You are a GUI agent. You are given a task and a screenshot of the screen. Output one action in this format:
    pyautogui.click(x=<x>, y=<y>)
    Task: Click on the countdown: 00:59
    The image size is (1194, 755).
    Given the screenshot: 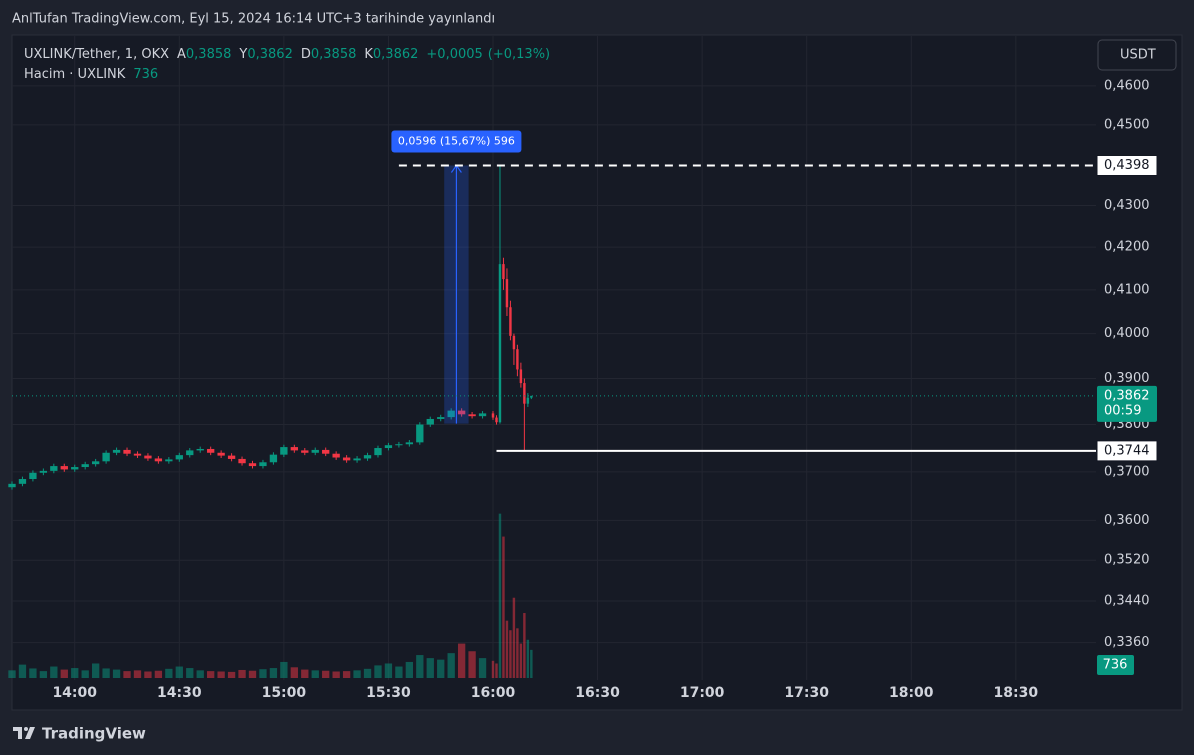 What is the action you would take?
    pyautogui.click(x=1122, y=410)
    